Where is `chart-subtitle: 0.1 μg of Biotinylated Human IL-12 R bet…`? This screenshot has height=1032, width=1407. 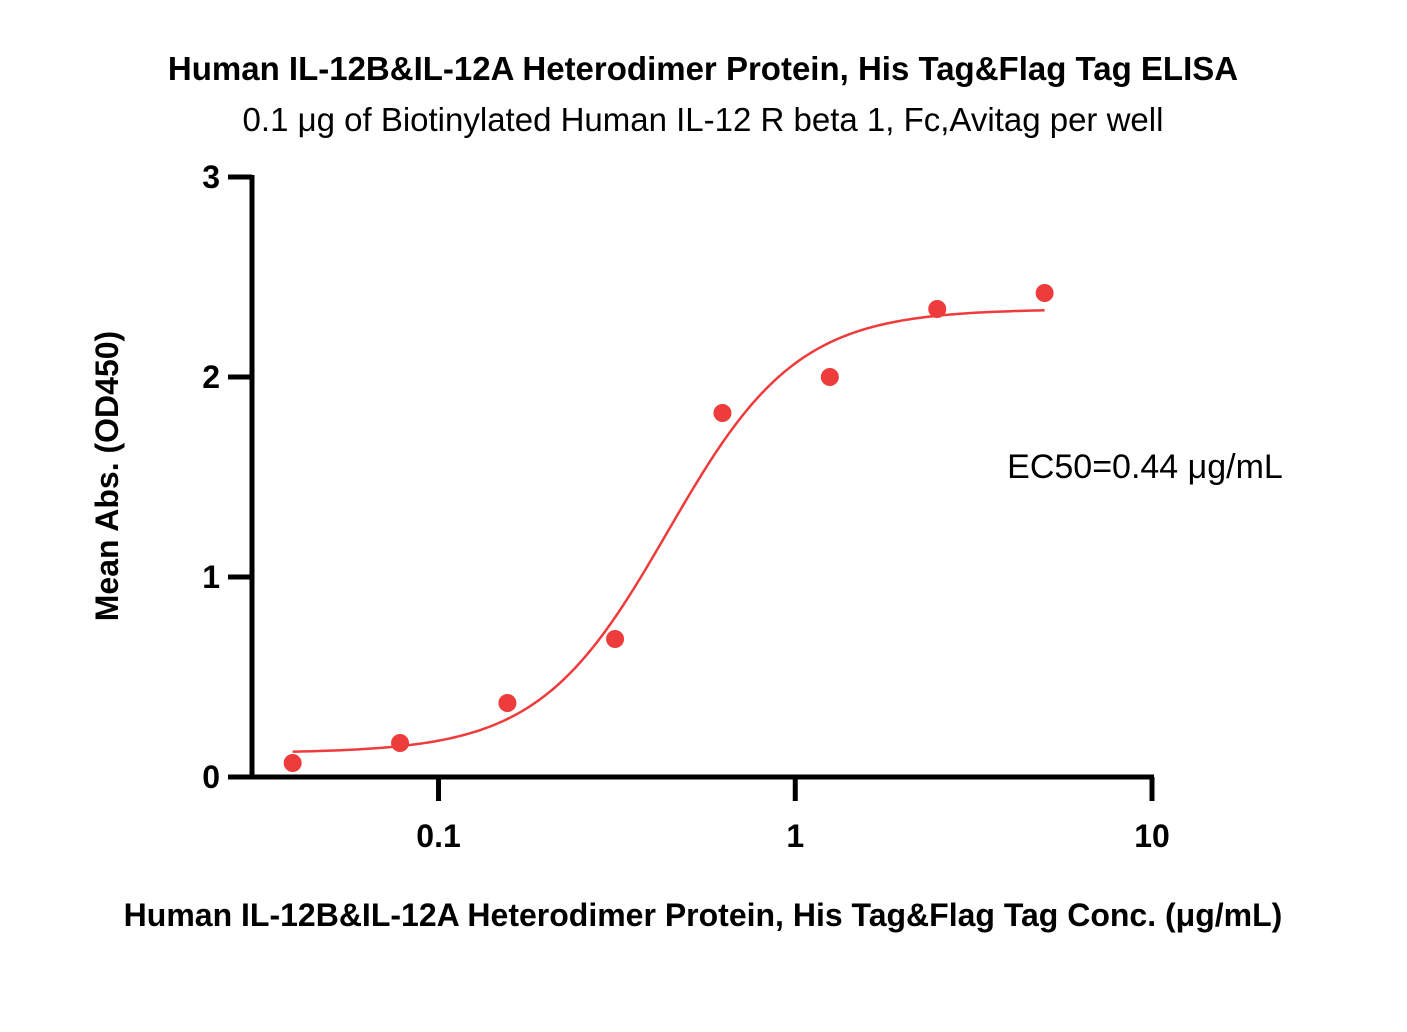 chart-subtitle: 0.1 μg of Biotinylated Human IL-12 R bet… is located at coordinates (703, 119).